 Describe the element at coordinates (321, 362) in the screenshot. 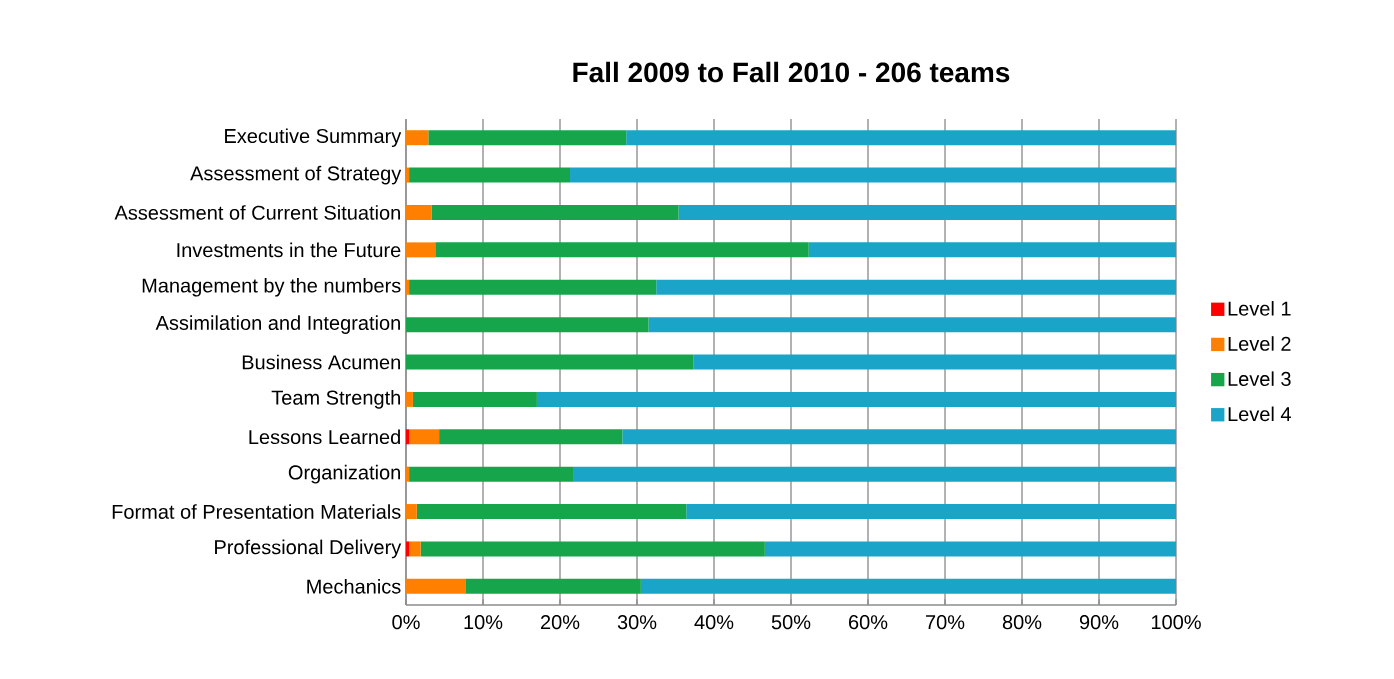

I see `y-tick-label: Business Acumen` at that location.